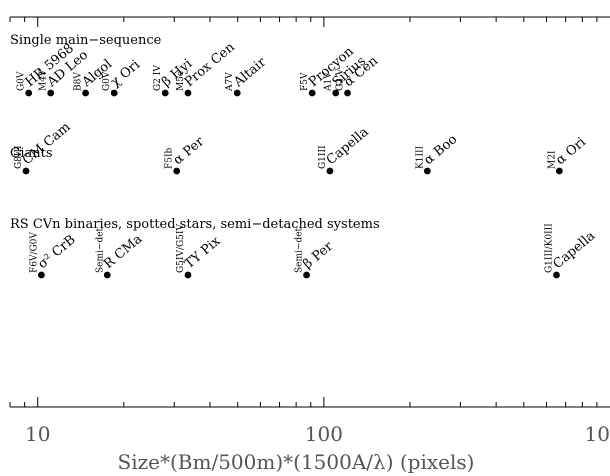 This screenshot has height=476, width=610. I want to click on spectral-type-label: G1III/K0III, so click(549, 248).